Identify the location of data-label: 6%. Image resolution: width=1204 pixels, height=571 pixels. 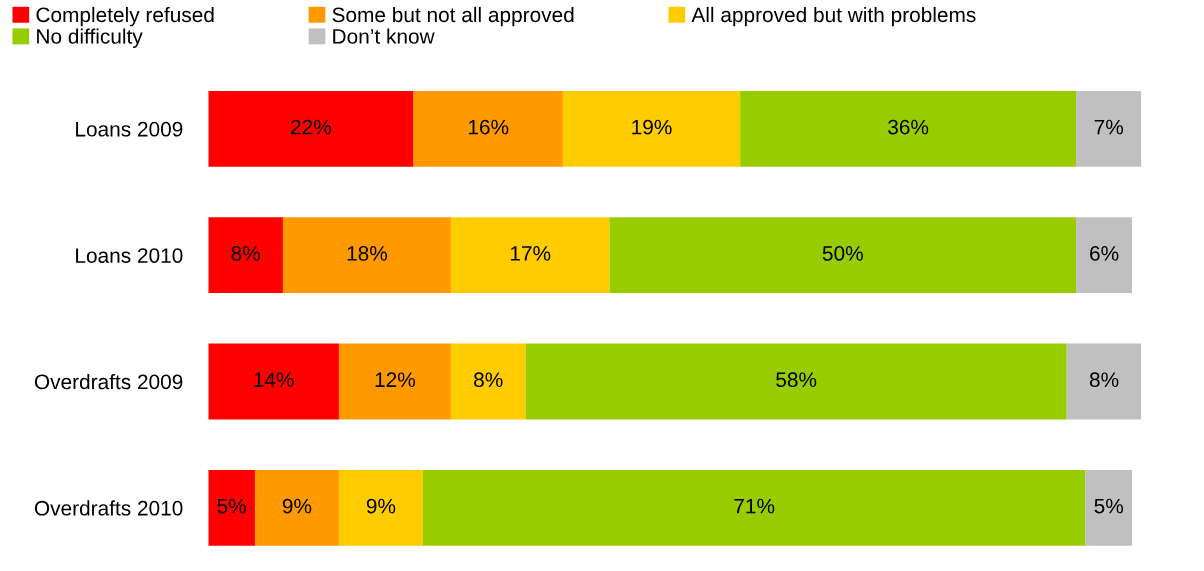
(1104, 253).